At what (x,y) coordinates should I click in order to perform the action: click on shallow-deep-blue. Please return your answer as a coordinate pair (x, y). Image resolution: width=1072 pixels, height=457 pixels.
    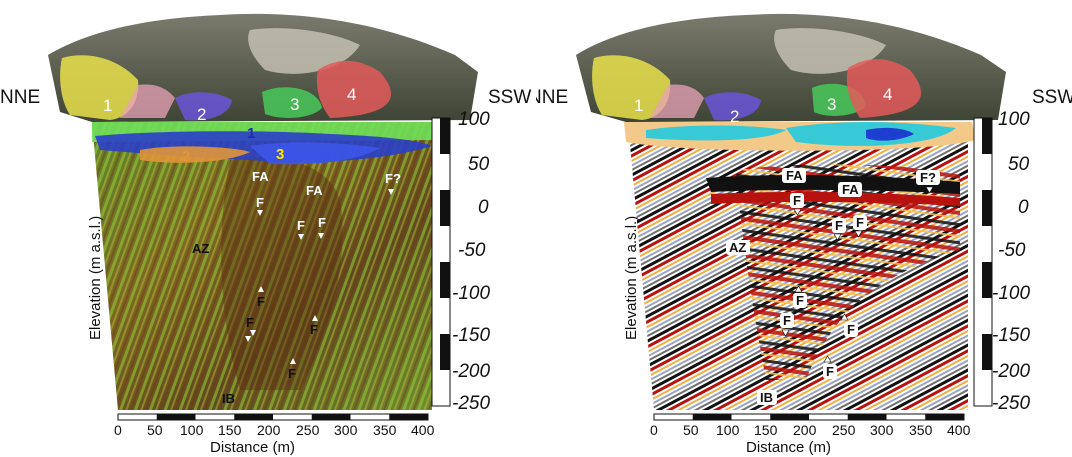
    Looking at the image, I should click on (890, 134).